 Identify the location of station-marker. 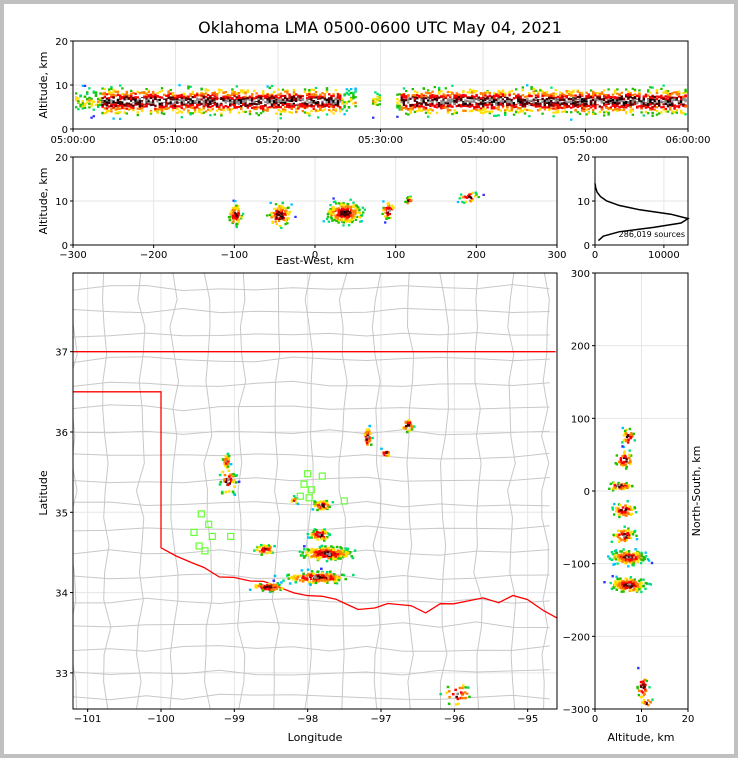
(311, 490).